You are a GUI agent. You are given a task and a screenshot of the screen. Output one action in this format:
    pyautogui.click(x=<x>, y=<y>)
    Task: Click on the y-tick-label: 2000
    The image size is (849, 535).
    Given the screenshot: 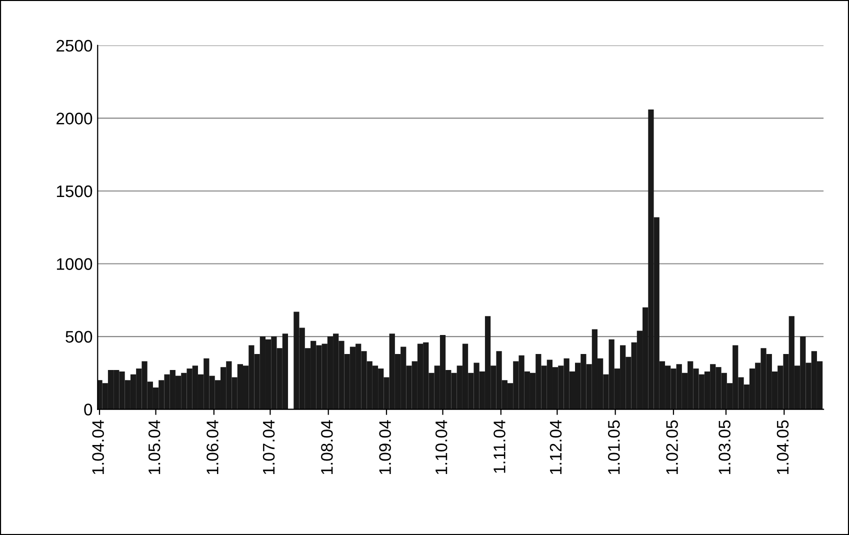 What is the action you would take?
    pyautogui.click(x=74, y=118)
    